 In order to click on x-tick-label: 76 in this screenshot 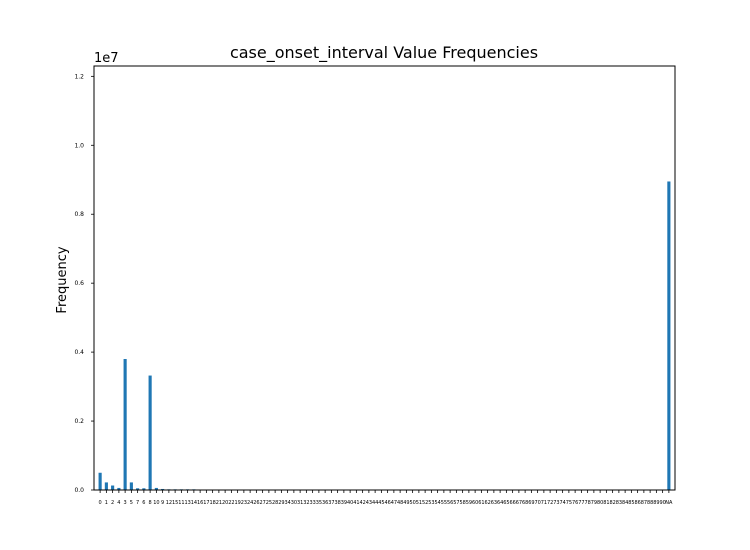, I will do `click(575, 503)`.